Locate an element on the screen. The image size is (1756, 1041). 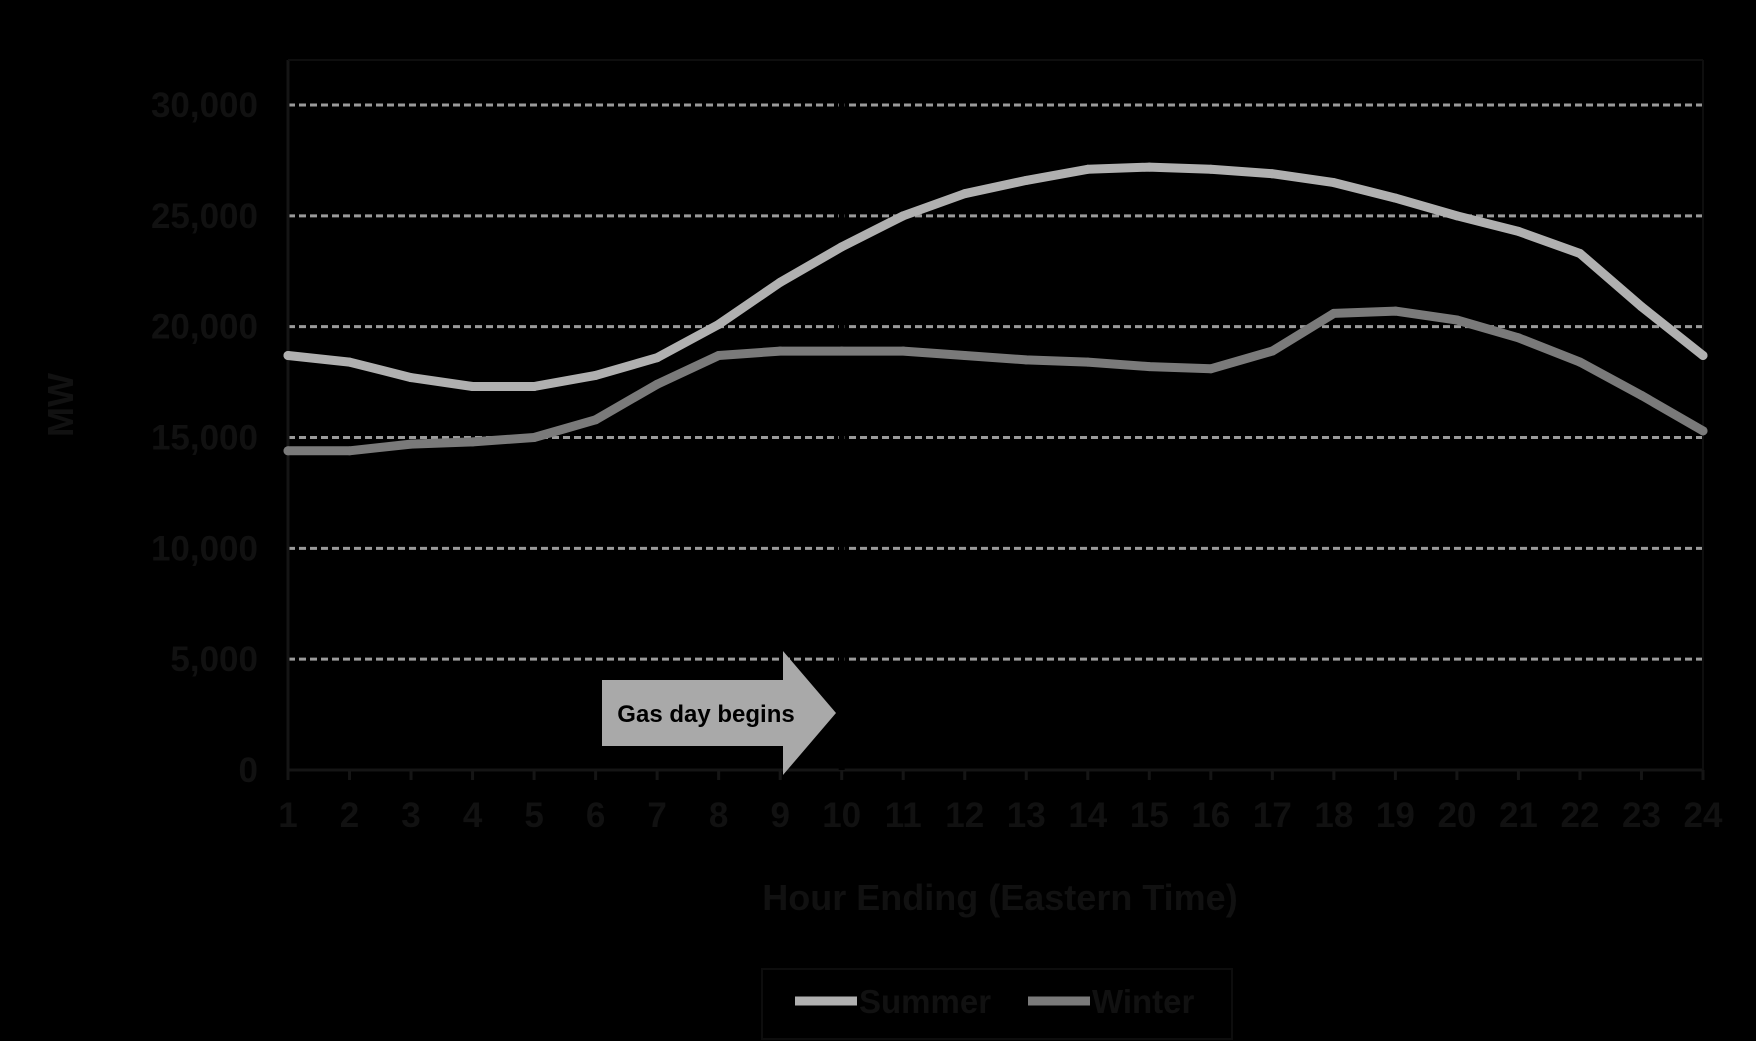
annotation: Gas day begins is located at coordinates (719, 713).